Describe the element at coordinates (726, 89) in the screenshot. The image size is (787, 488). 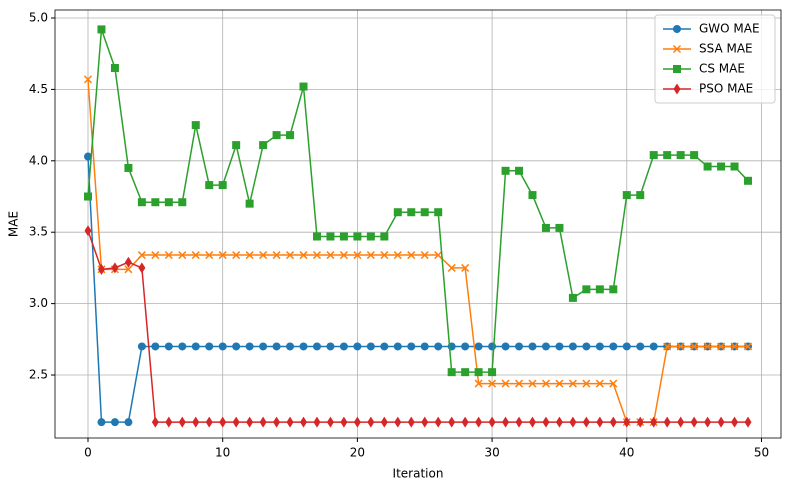
I see `legend-label: PSO MAE` at that location.